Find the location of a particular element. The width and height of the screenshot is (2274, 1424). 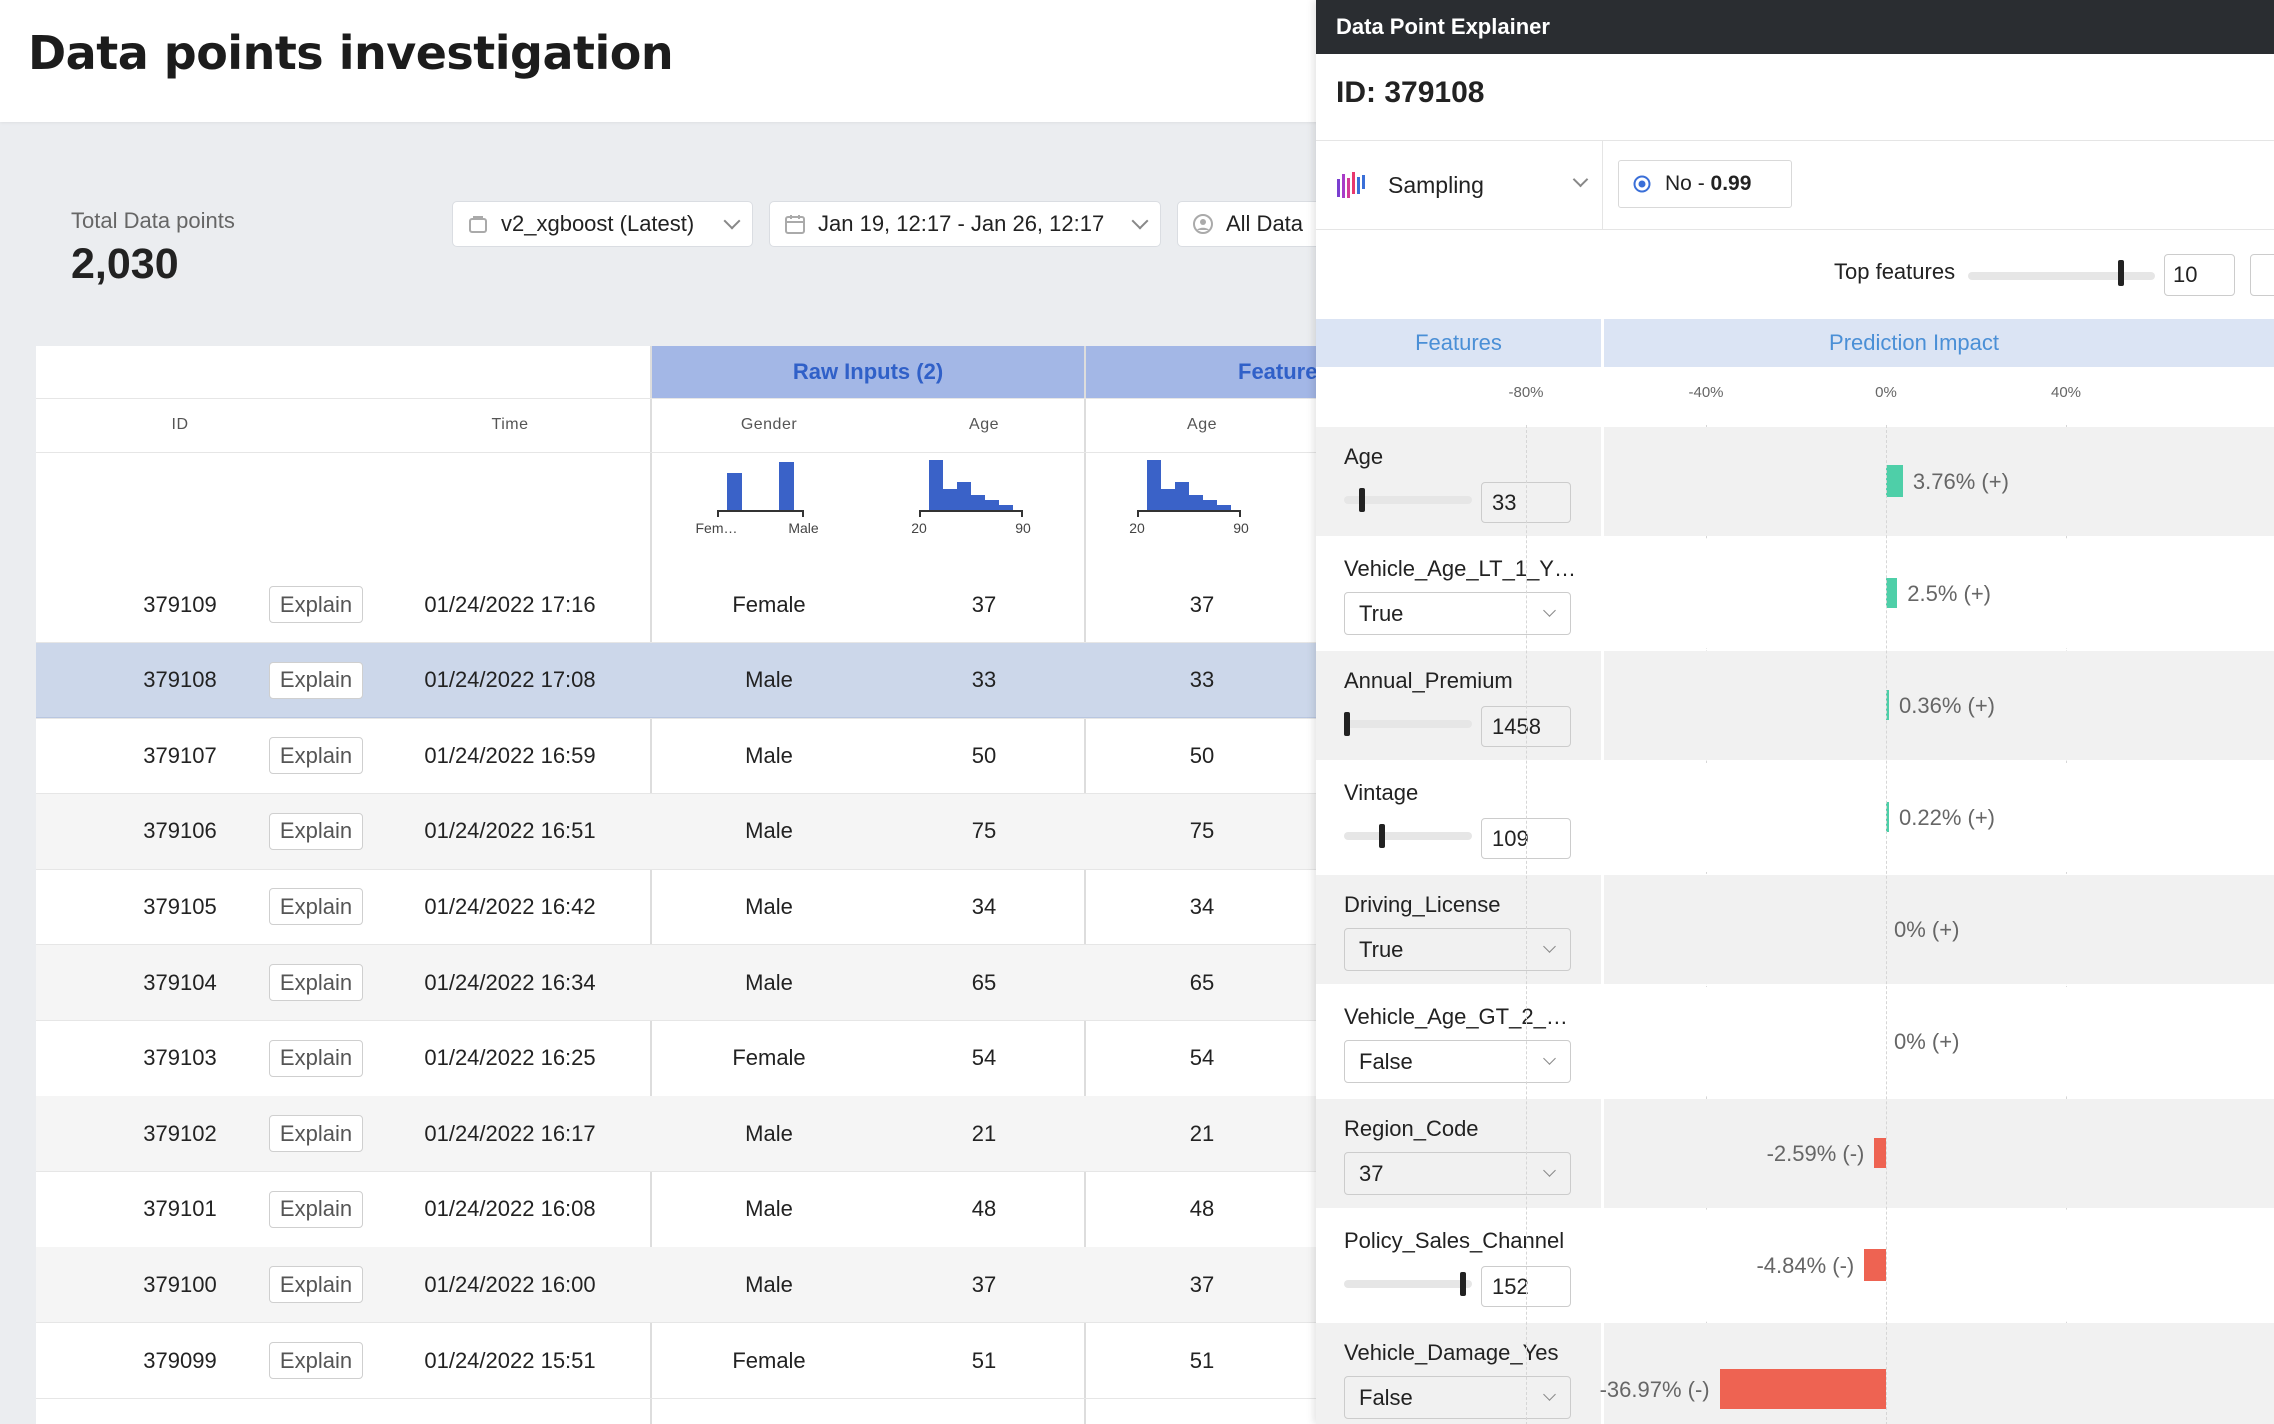

cell-time: 01/24/2022 16:25 is located at coordinates (510, 1058).